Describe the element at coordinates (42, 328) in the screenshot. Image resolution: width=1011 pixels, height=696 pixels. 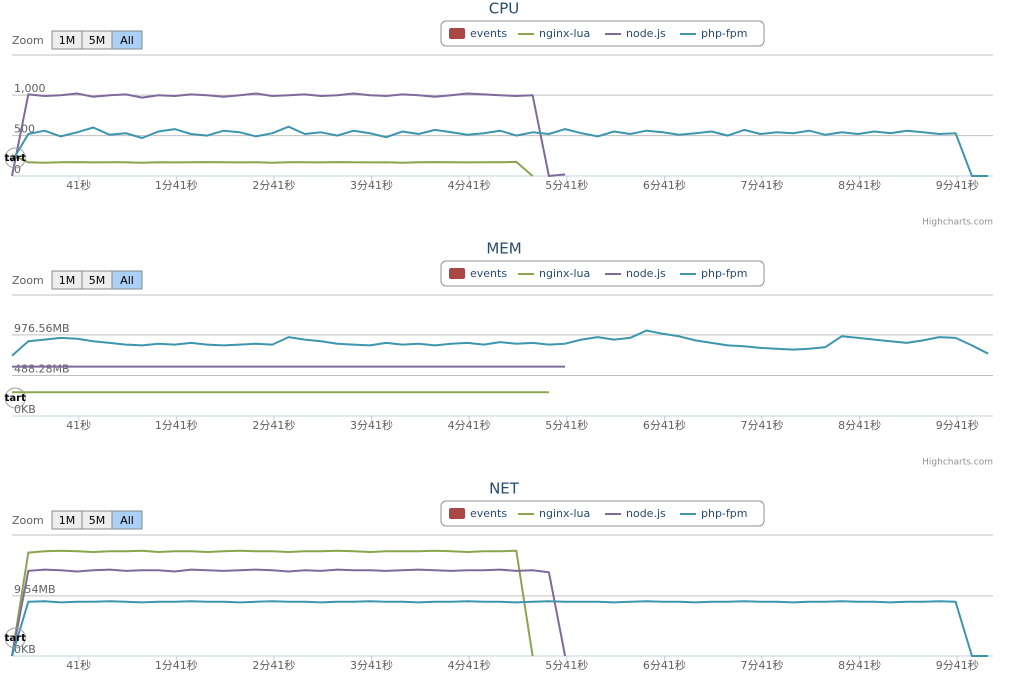
I see `y-tick-label: 976.56MB` at that location.